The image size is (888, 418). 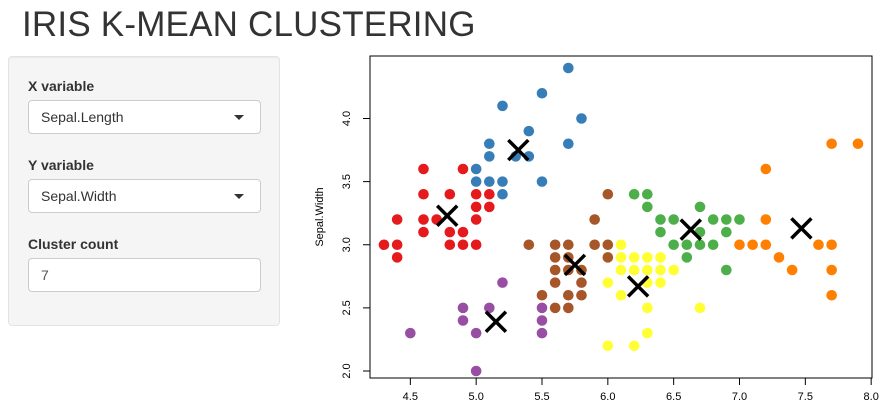 I want to click on x-variable-select: Sepal.Length, so click(x=144, y=117).